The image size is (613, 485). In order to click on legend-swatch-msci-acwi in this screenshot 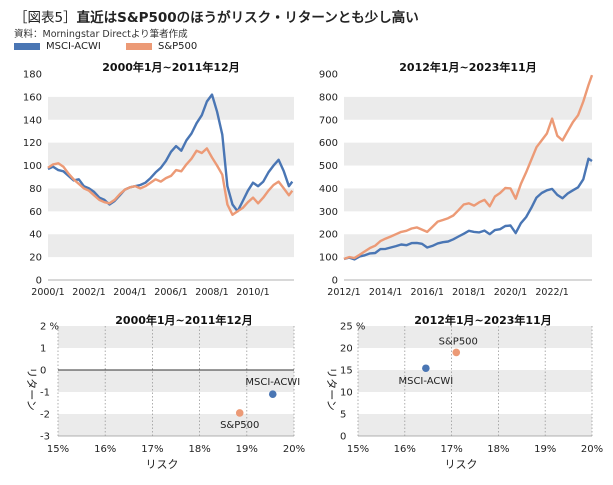, I will do `click(27, 46)`.